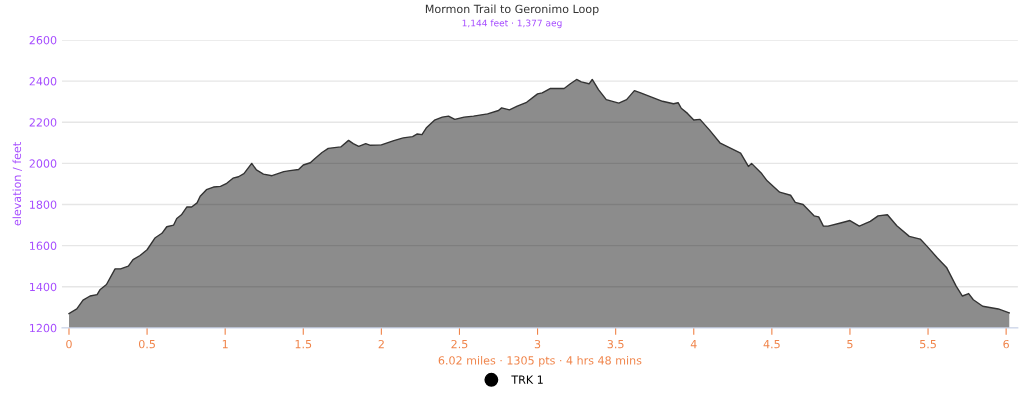 This screenshot has height=396, width=1024. What do you see at coordinates (17, 184) in the screenshot?
I see `y-axis-title: elevation / feet` at bounding box center [17, 184].